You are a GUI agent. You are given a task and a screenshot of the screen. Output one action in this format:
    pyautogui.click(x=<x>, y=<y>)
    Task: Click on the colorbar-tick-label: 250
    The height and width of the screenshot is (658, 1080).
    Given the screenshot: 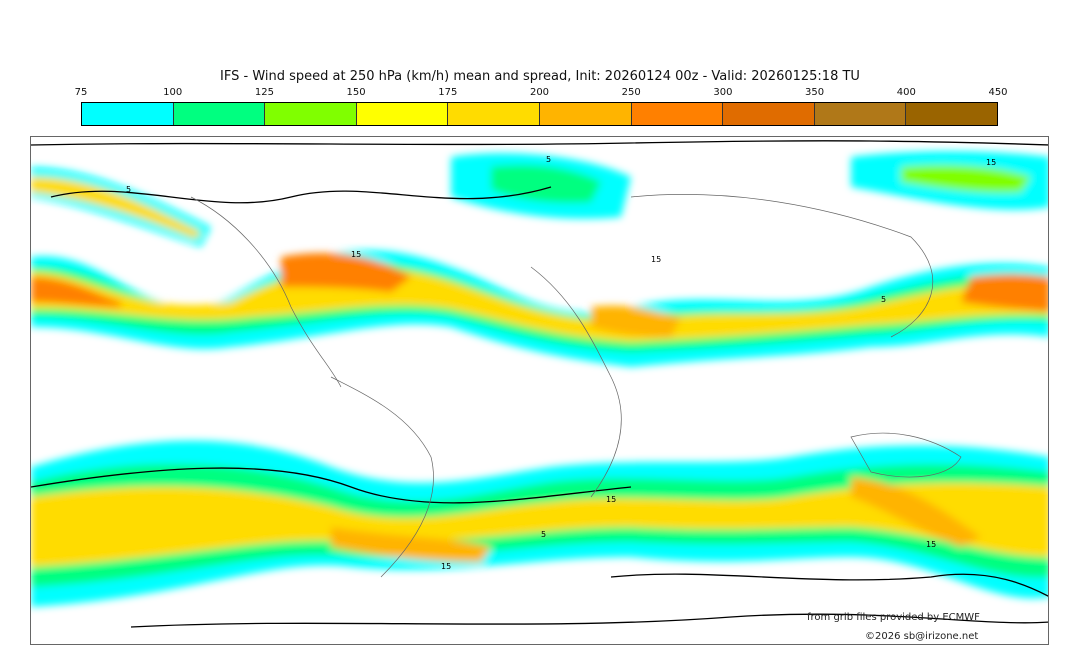 What is the action you would take?
    pyautogui.click(x=631, y=92)
    